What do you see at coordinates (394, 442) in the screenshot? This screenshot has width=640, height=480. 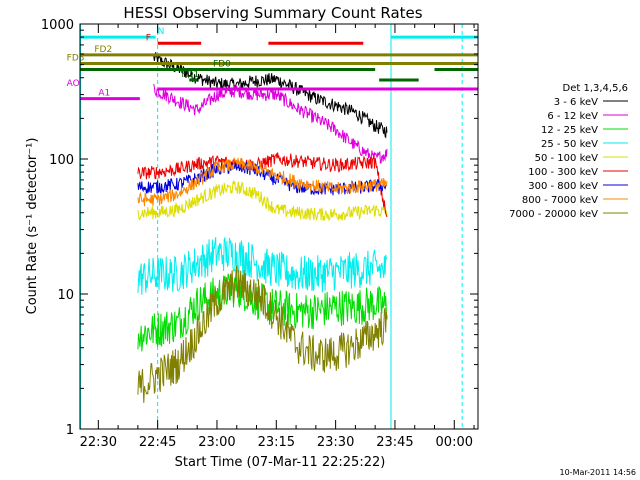 I see `x-tick-label-5: 23:45` at bounding box center [394, 442].